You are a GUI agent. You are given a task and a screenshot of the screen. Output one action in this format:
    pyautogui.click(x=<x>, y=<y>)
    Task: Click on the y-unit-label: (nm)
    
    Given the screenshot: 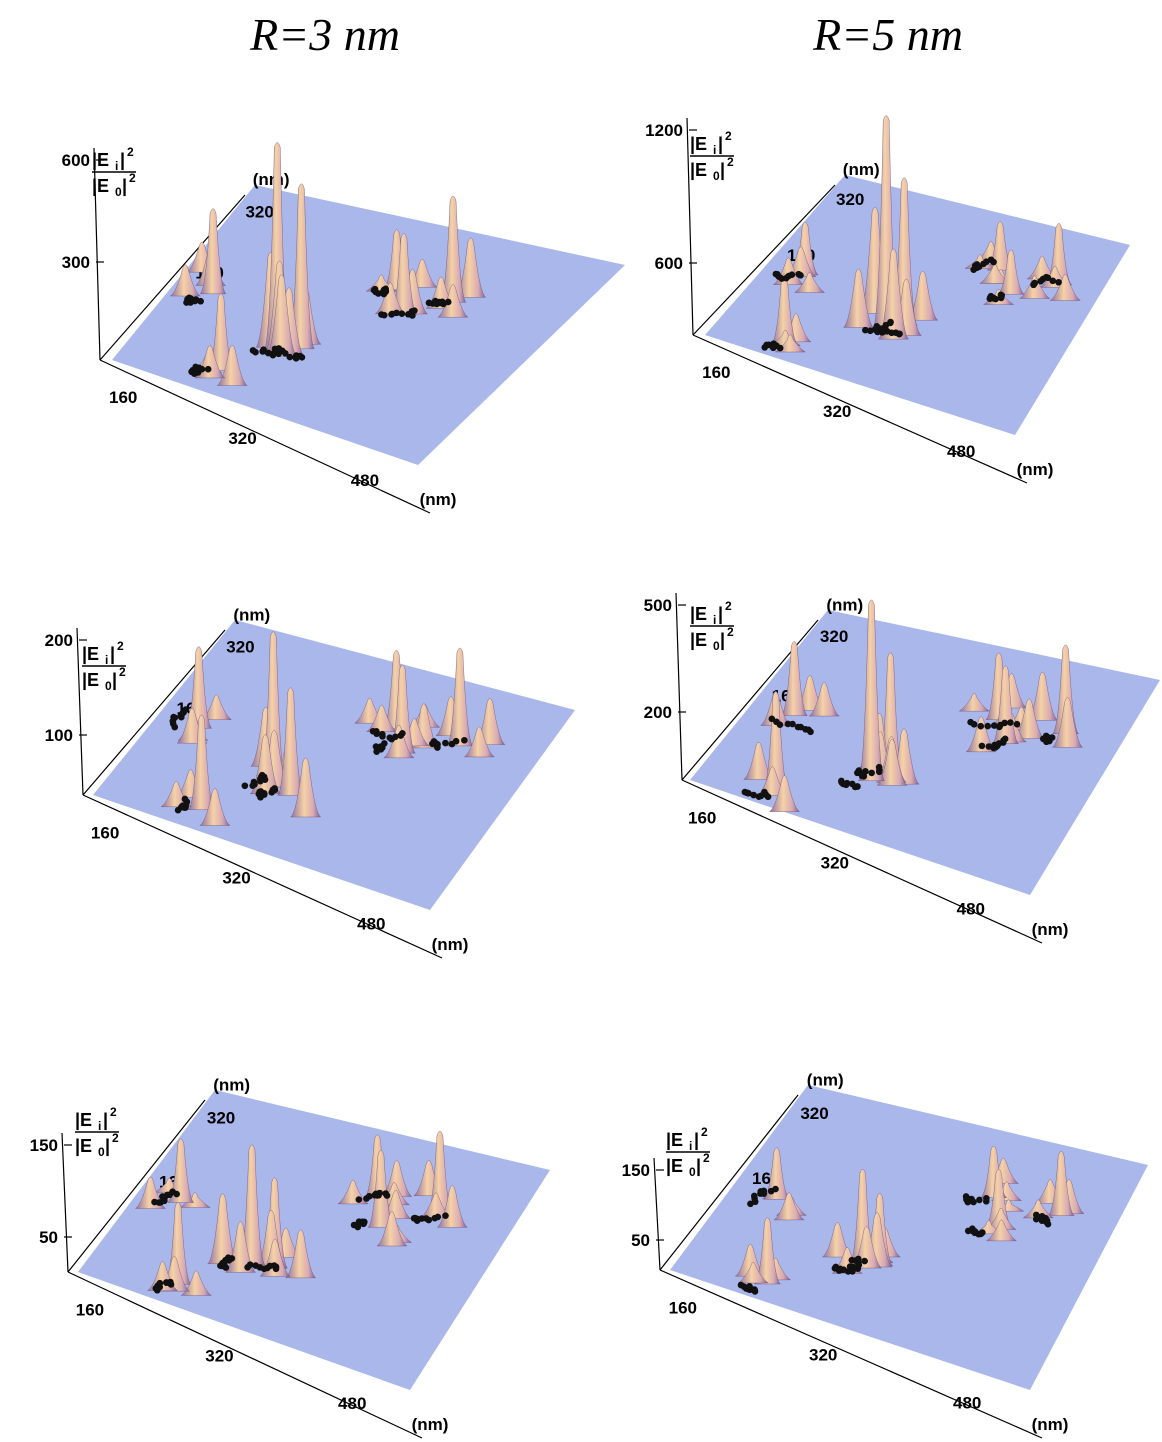 What is the action you would take?
    pyautogui.click(x=271, y=179)
    